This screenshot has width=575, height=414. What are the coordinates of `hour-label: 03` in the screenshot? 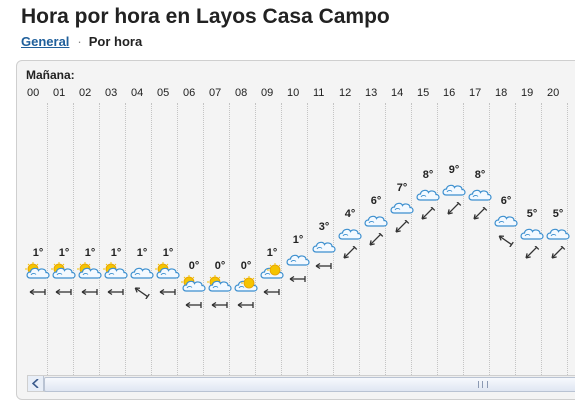 It's located at (111, 93).